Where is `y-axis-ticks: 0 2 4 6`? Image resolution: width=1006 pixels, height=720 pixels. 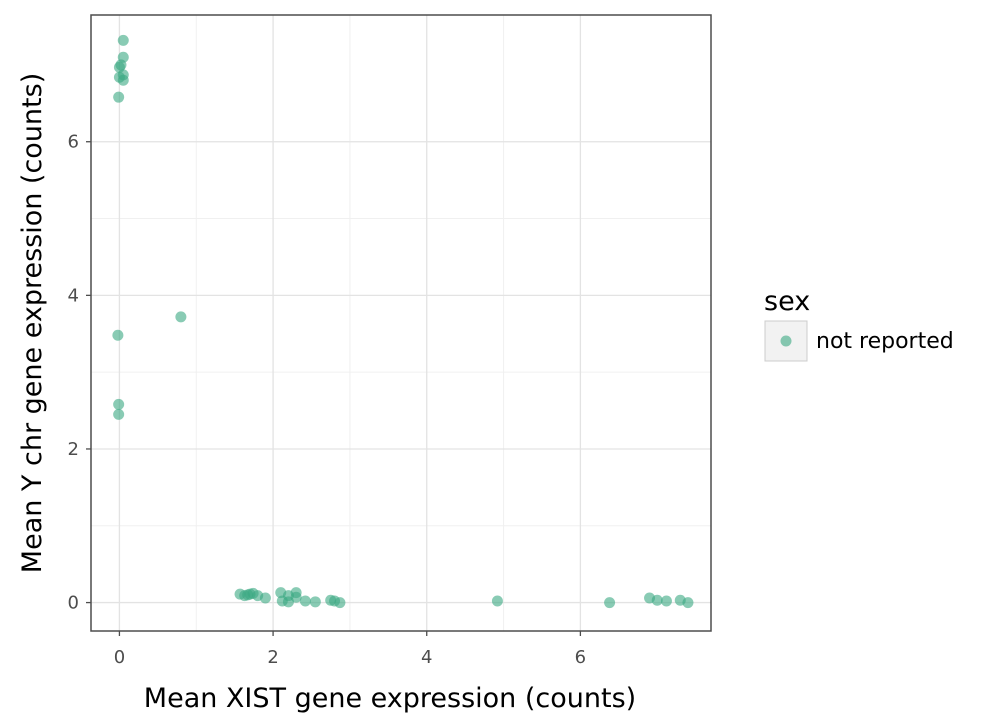 y-axis-ticks: 0 2 4 6 is located at coordinates (79, 373).